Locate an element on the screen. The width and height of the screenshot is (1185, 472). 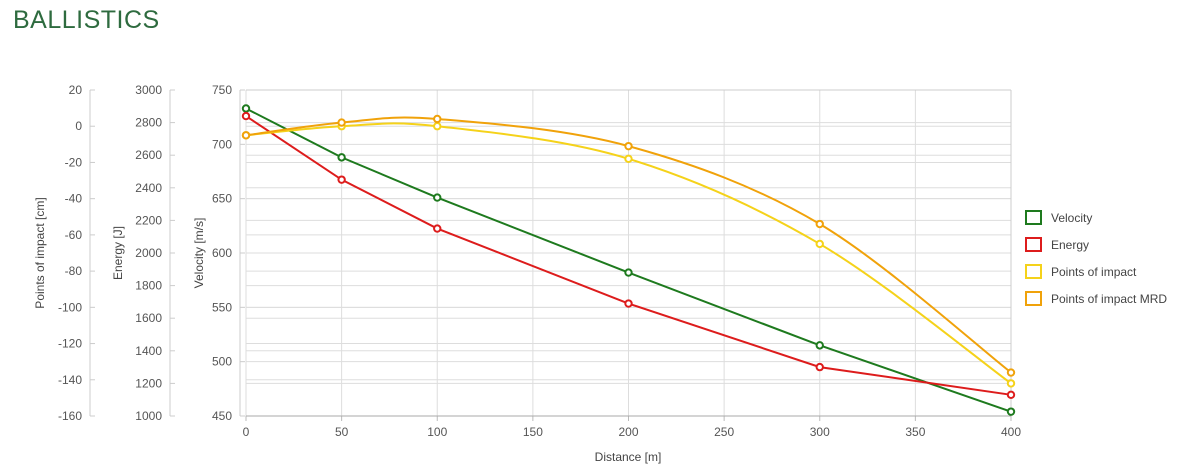
legend-label-points-of-impact: Points of impact is located at coordinates (1094, 271).